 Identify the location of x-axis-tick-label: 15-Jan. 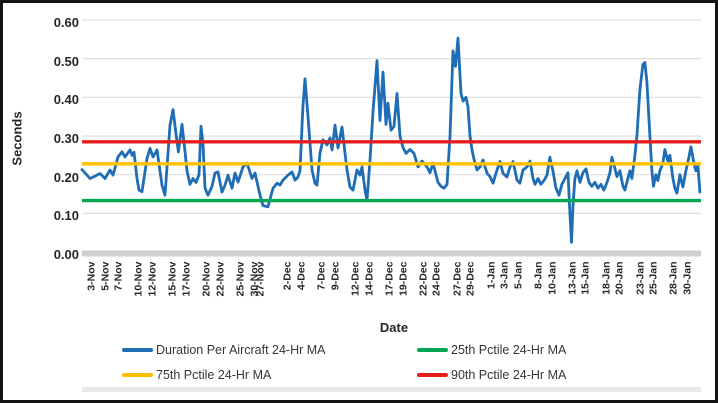
(585, 278).